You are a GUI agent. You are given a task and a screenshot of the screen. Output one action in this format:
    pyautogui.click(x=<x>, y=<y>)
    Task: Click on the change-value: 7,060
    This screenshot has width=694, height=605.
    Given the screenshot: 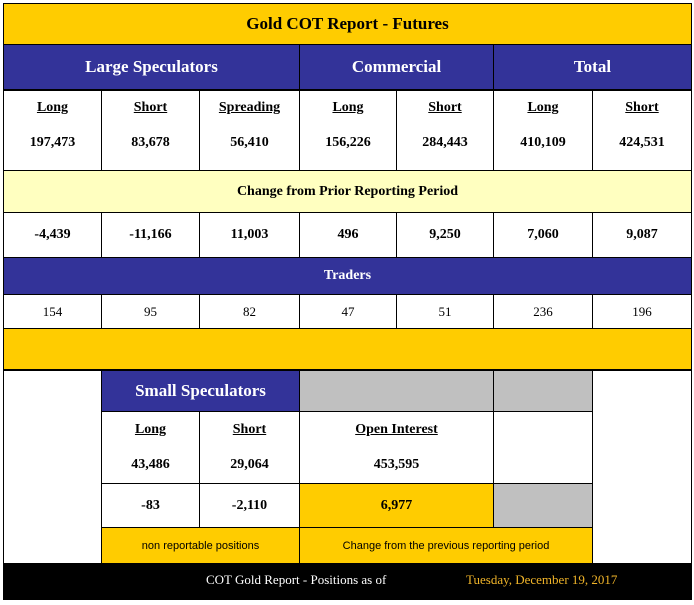 What is the action you would take?
    pyautogui.click(x=543, y=234)
    